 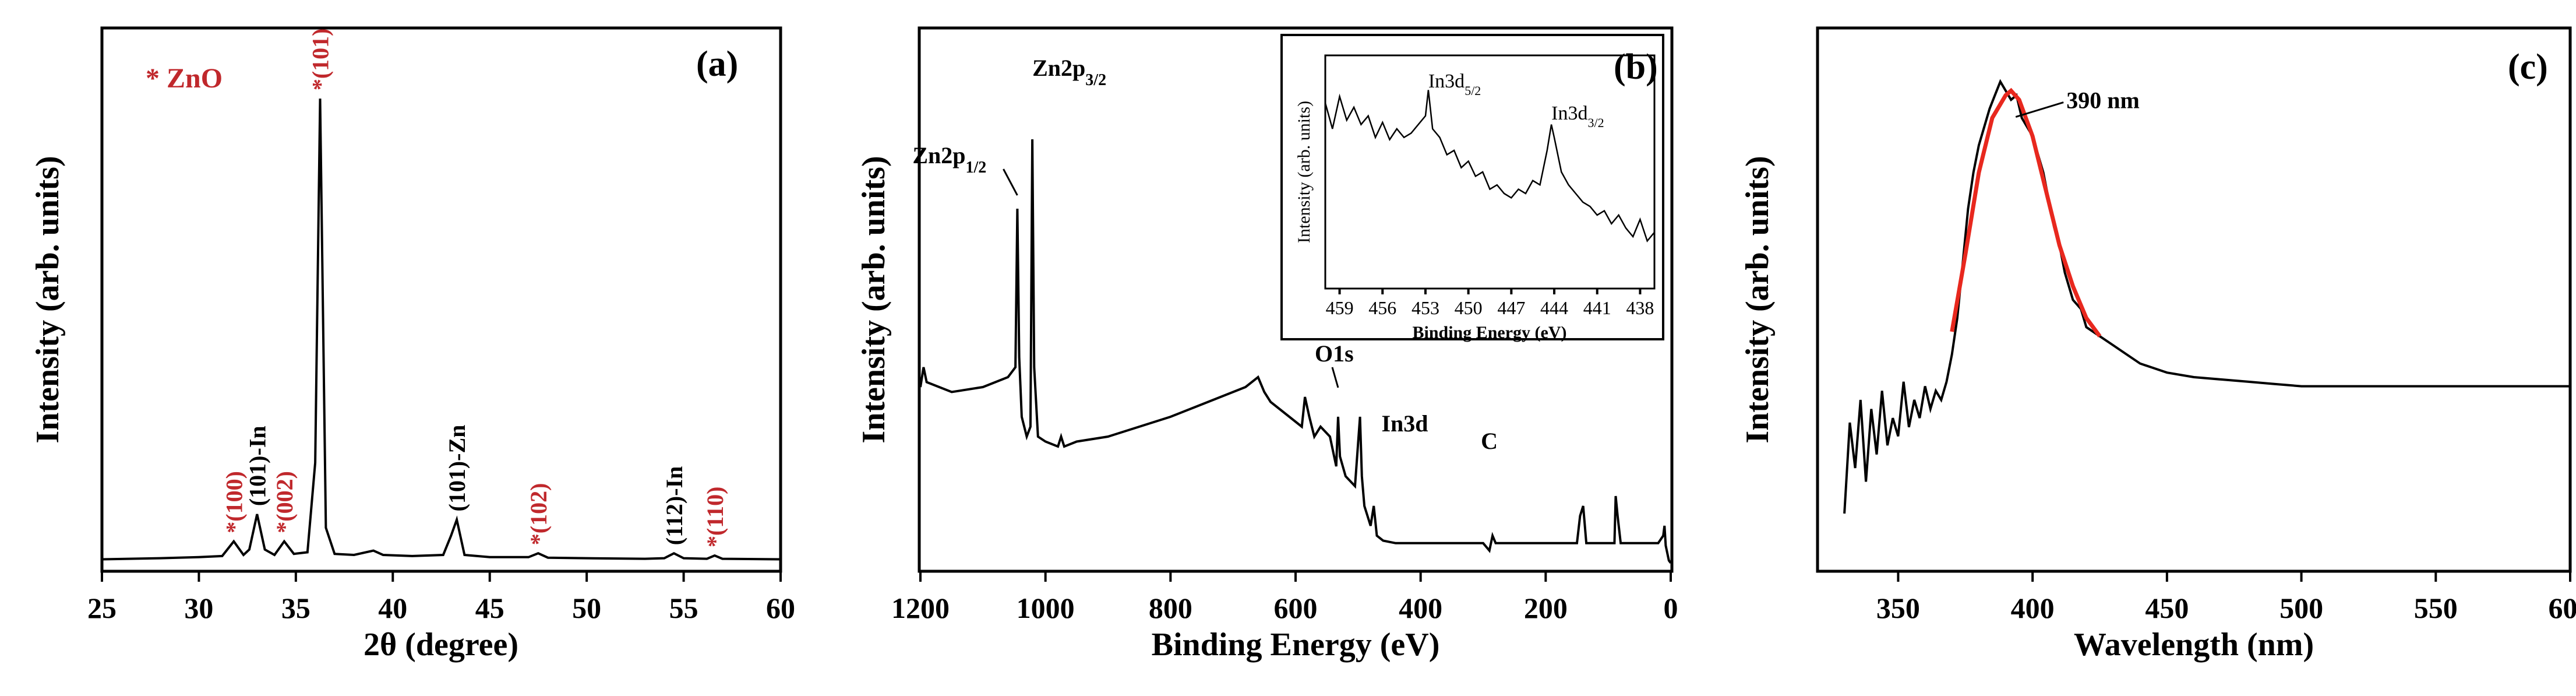 I want to click on panel-b-inset-tick-label-450: 450, so click(x=1469, y=307).